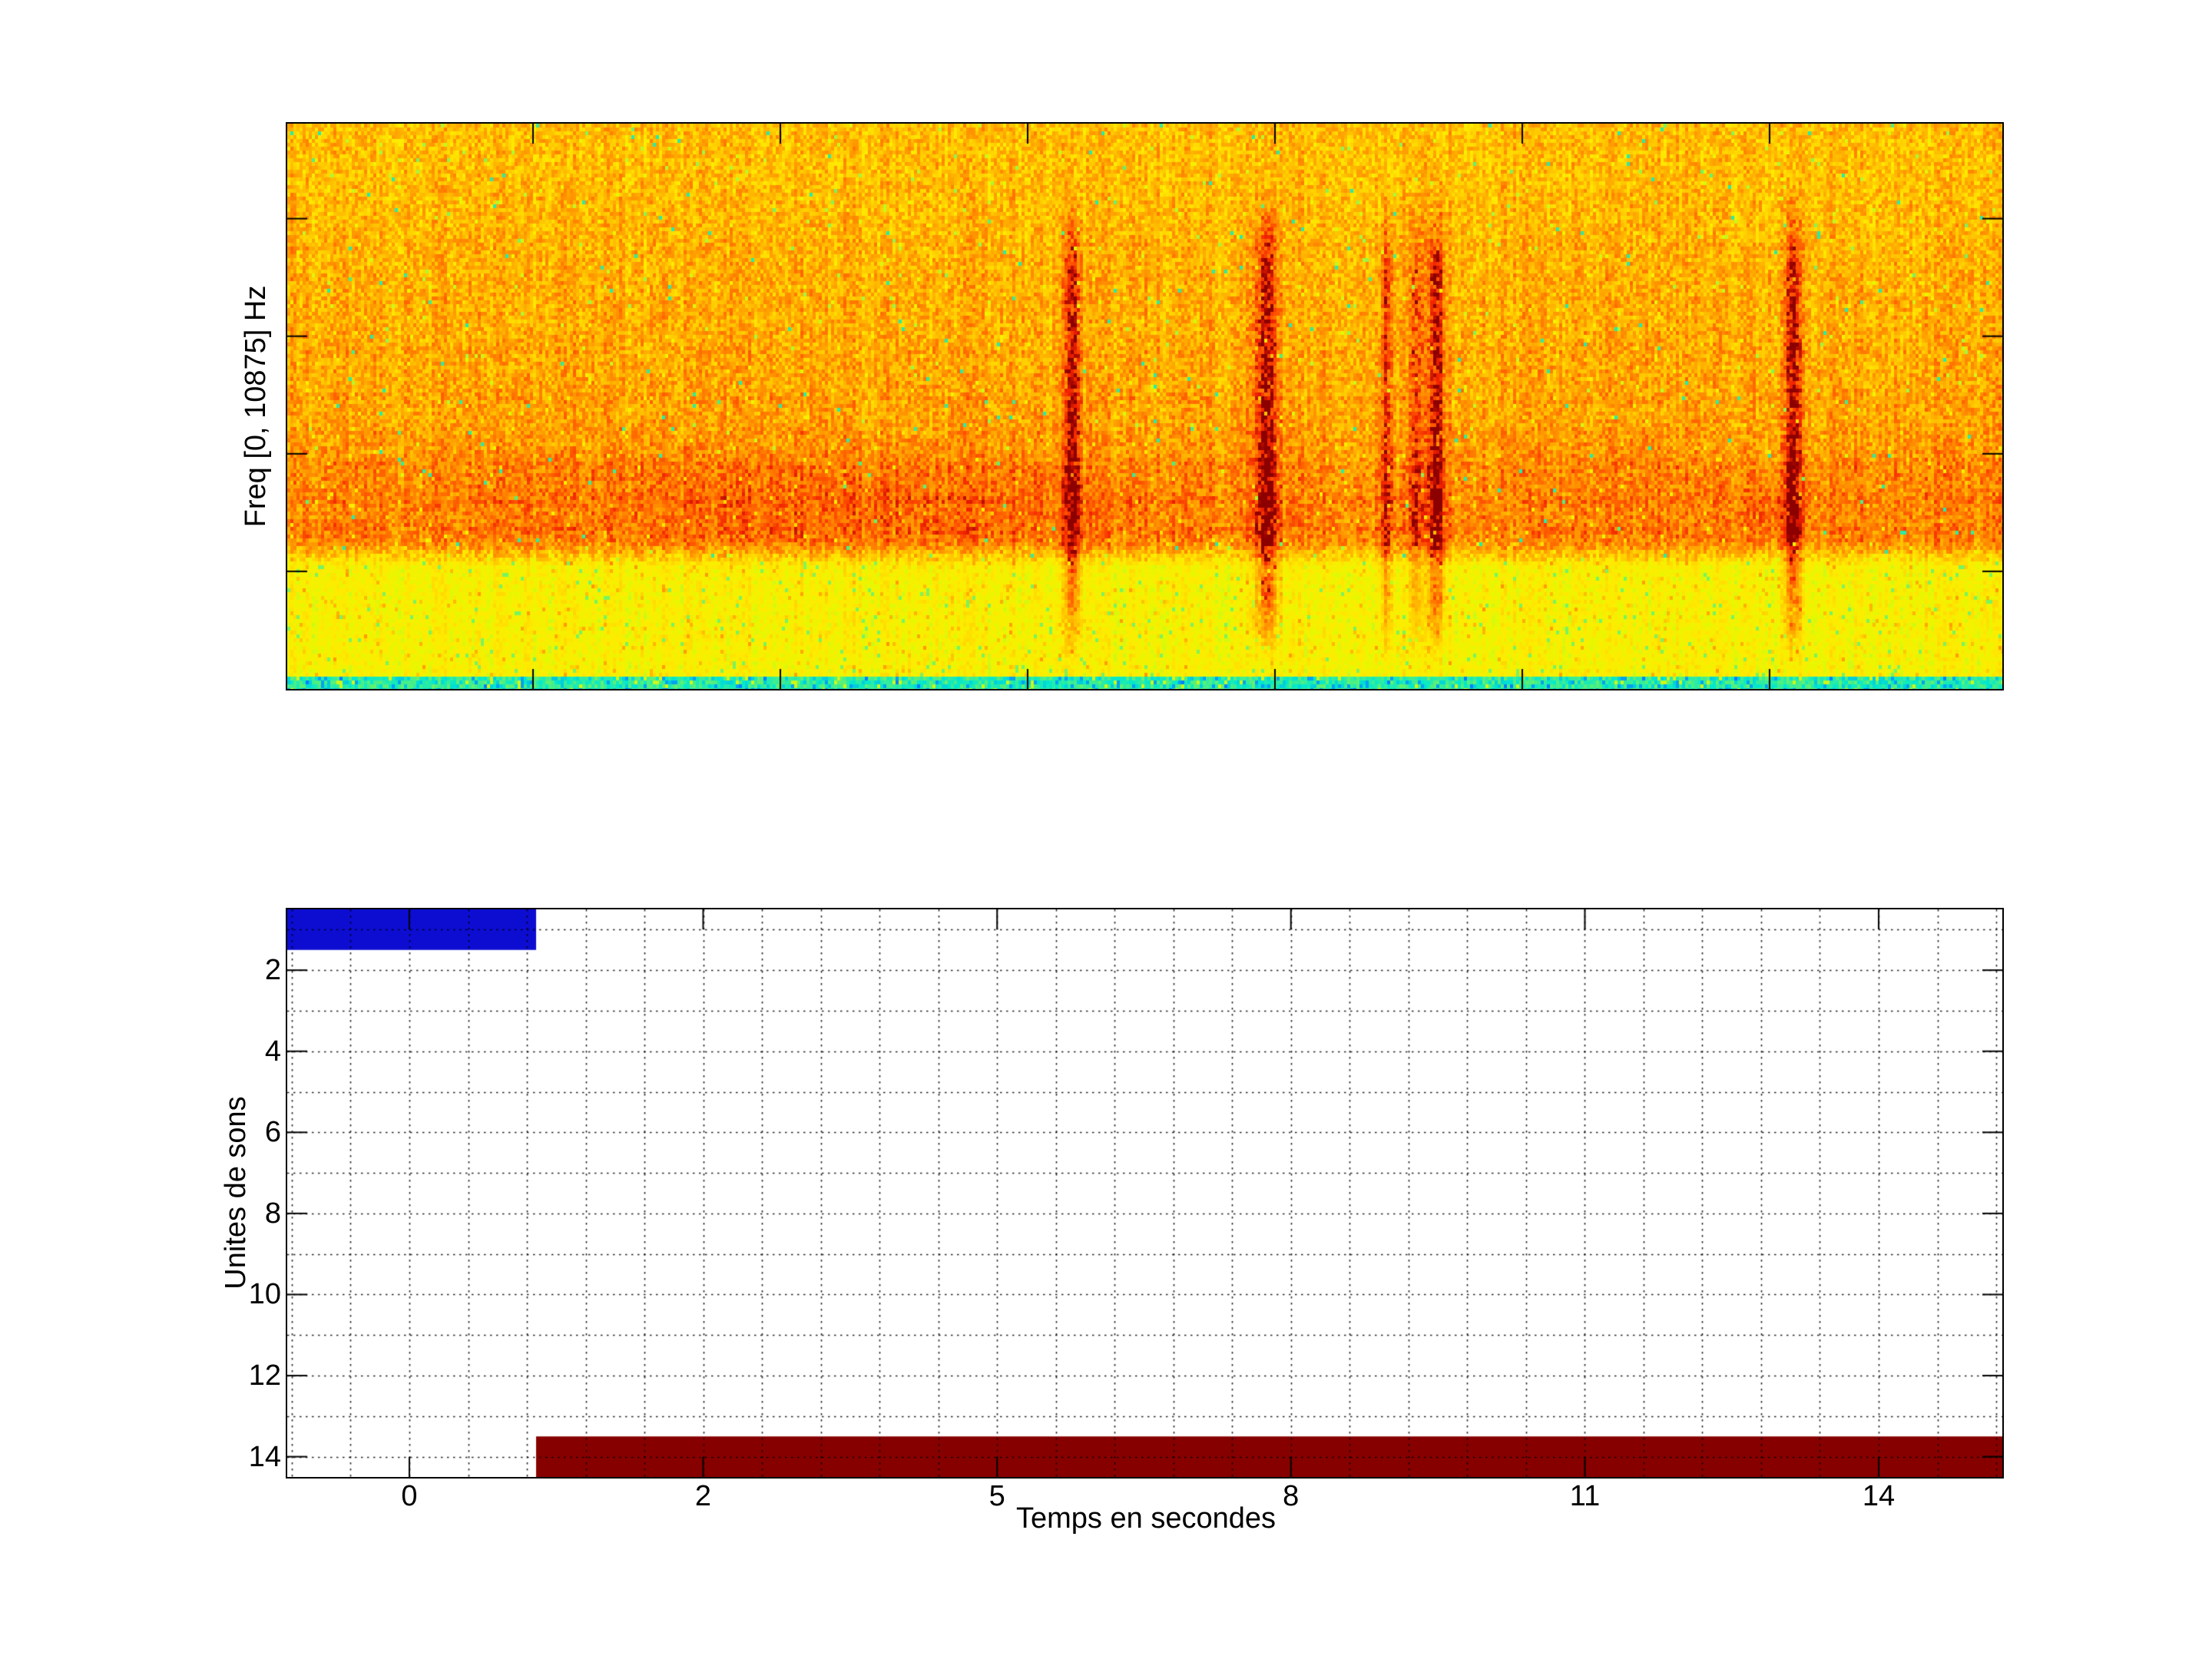 Image resolution: width=2212 pixels, height=1659 pixels. What do you see at coordinates (272, 1214) in the screenshot?
I see `y-tick-label: 8` at bounding box center [272, 1214].